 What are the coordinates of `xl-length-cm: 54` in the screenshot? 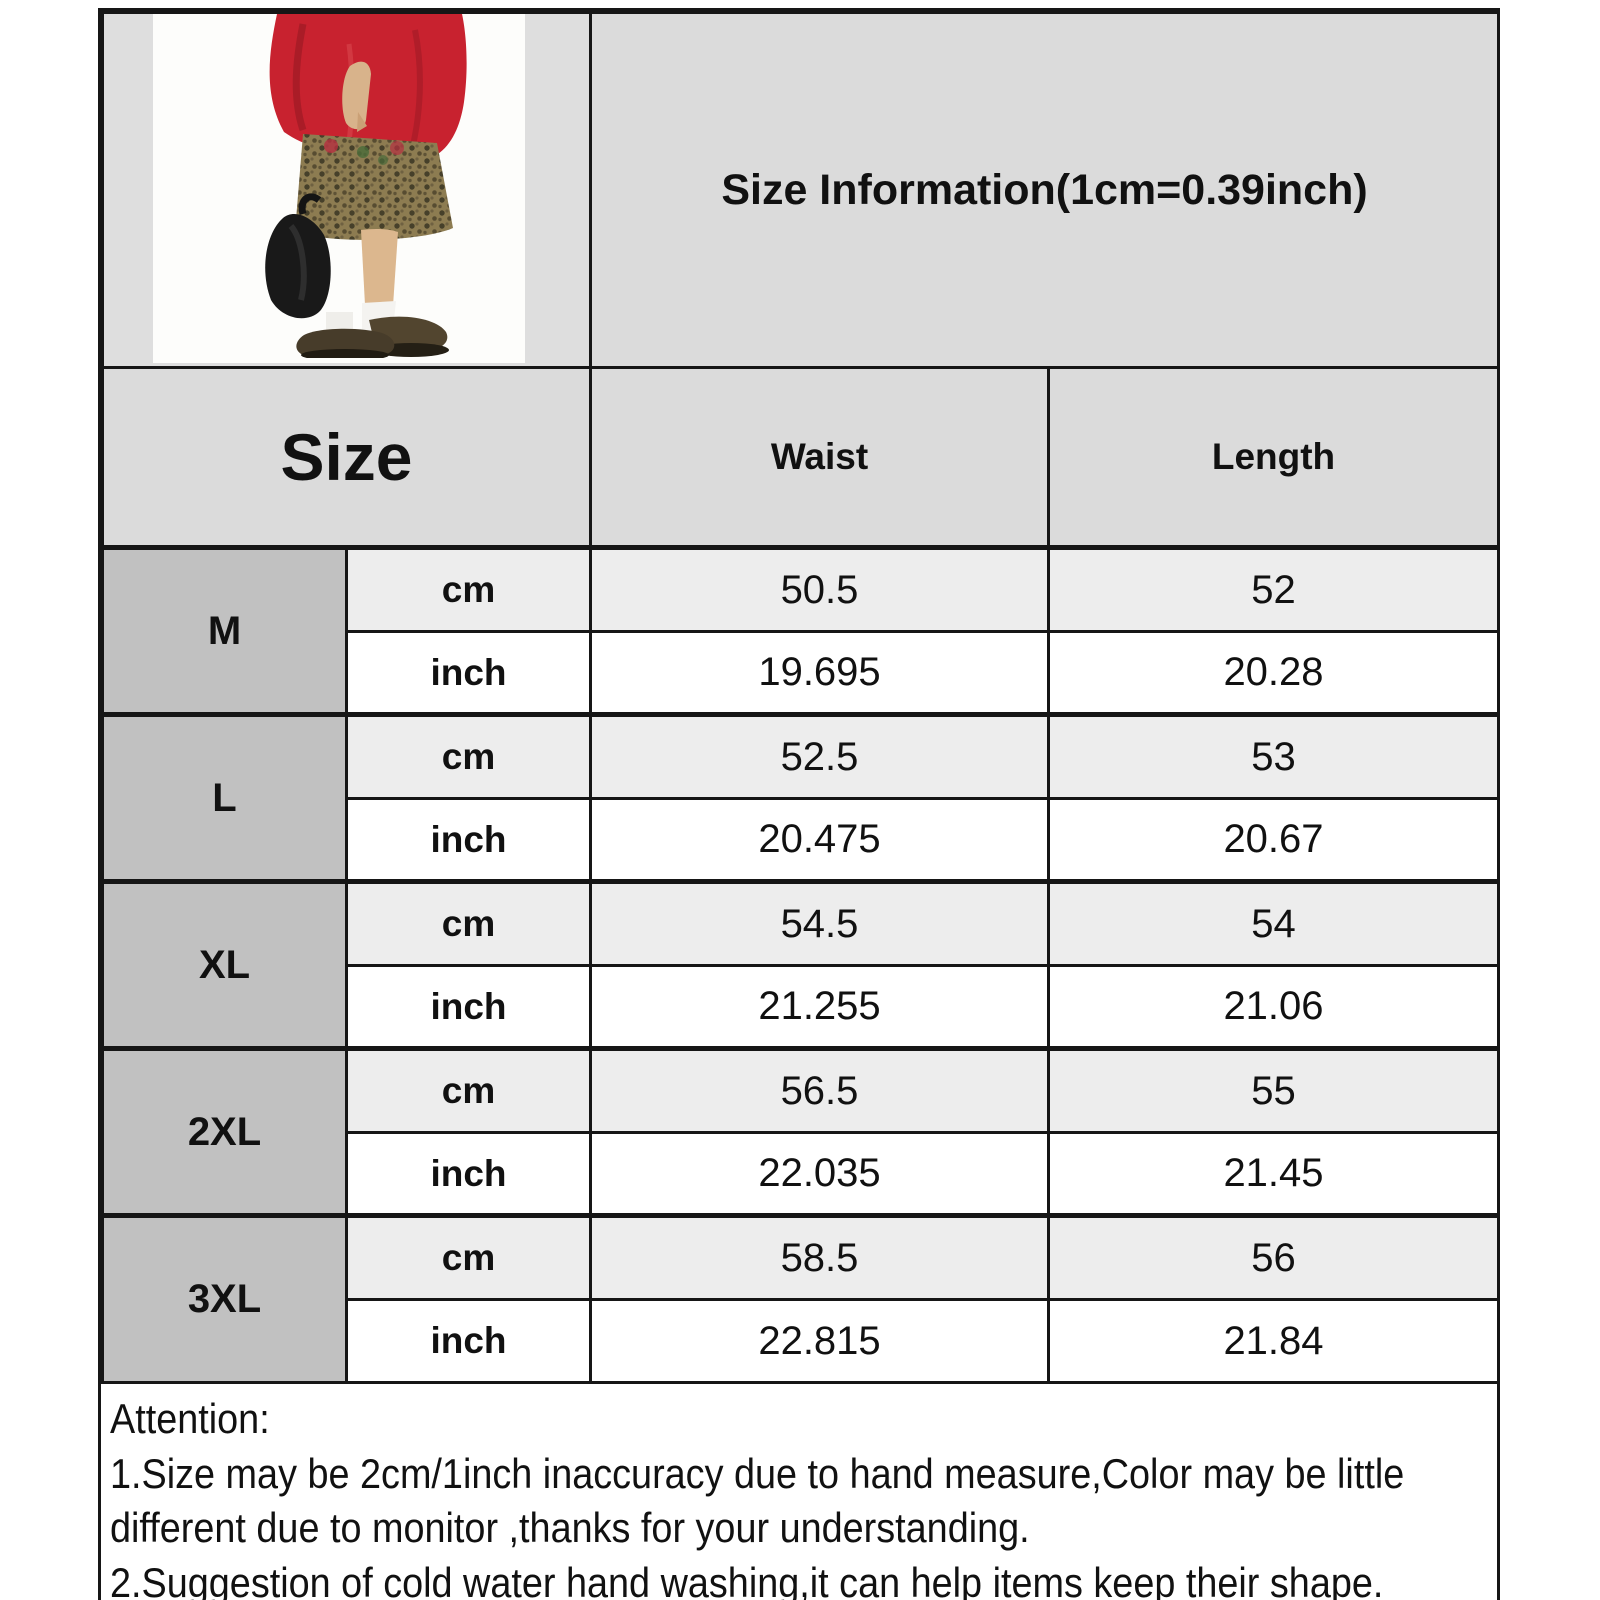 It's located at (1273, 923).